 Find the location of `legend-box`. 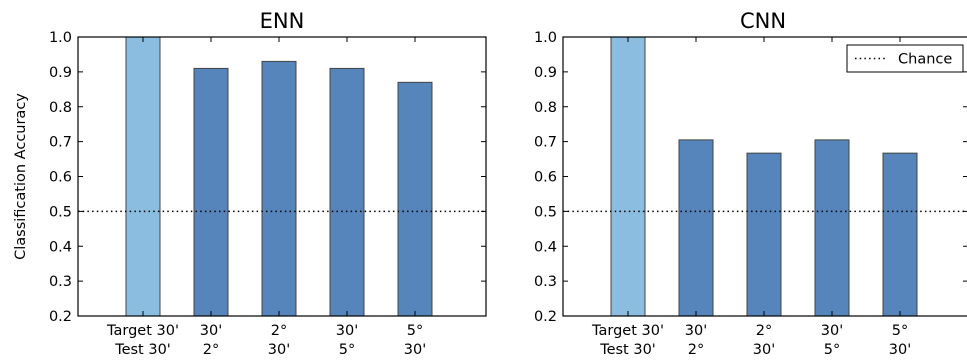

legend-box is located at coordinates (905, 58).